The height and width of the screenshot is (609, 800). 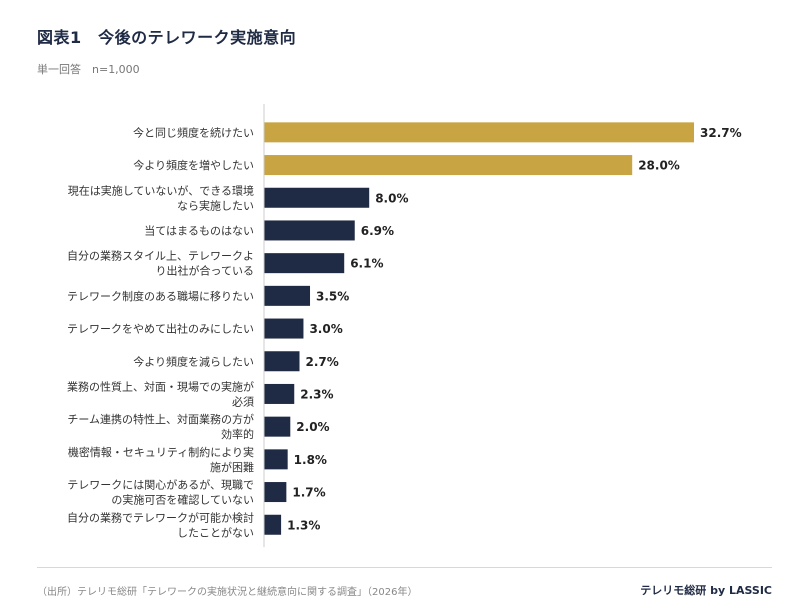 What do you see at coordinates (88, 69) in the screenshot?
I see `chart-subtitle: 単一回答 n=1,000` at bounding box center [88, 69].